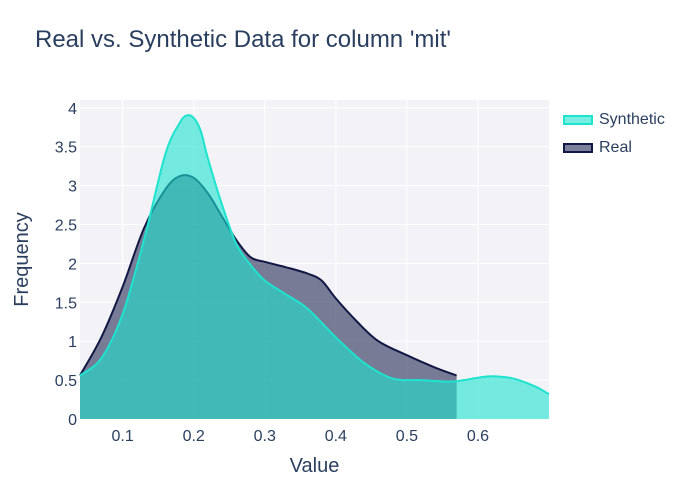  Describe the element at coordinates (407, 436) in the screenshot. I see `x-tick-label: 0.5` at that location.